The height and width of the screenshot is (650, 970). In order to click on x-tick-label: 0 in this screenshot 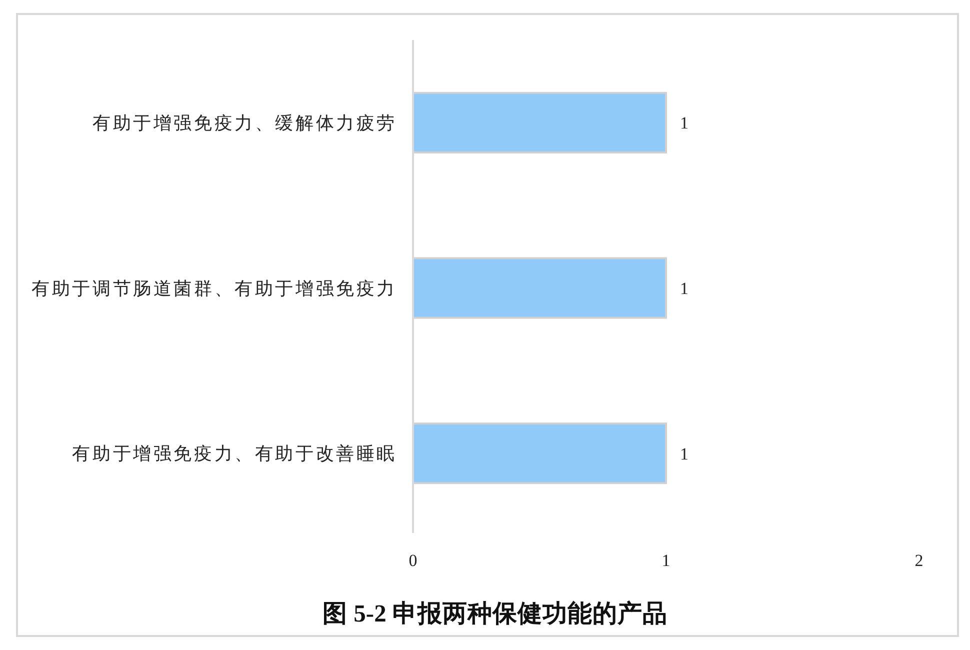, I will do `click(413, 560)`.